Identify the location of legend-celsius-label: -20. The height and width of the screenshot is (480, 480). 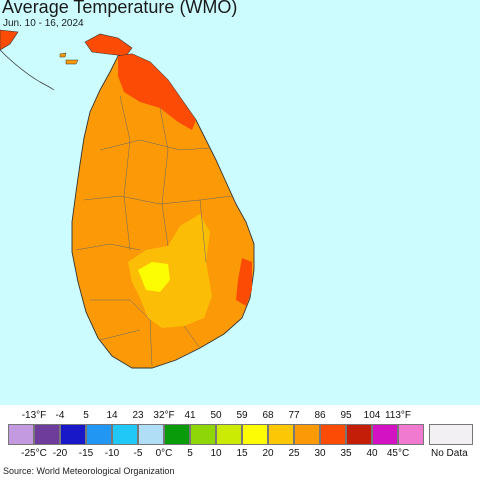
(60, 453).